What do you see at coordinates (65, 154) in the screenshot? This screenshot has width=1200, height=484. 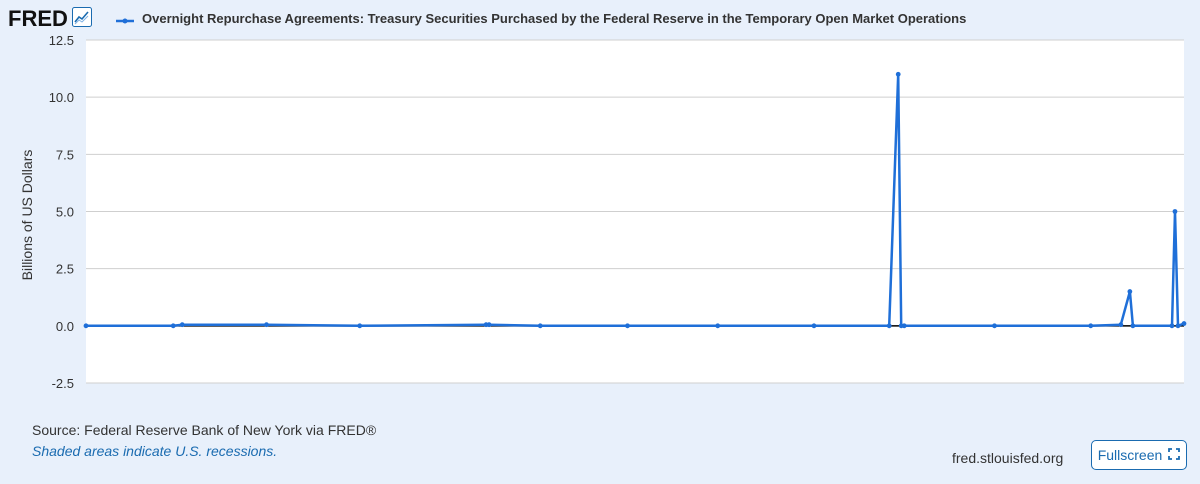 I see `y-tick-label: 7.5` at bounding box center [65, 154].